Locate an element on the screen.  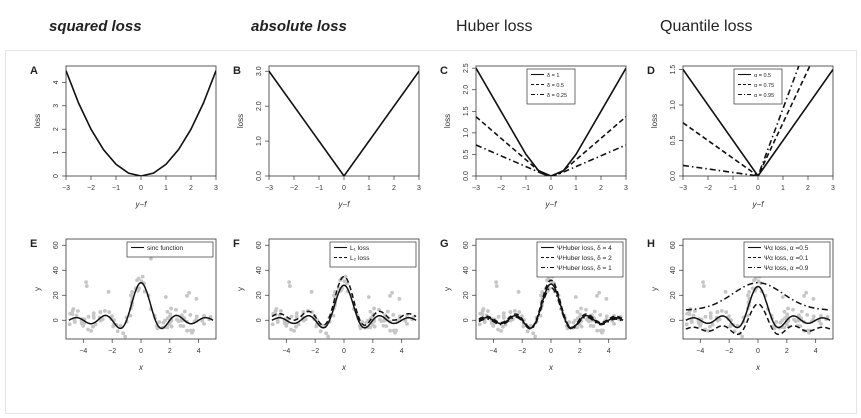
y-axis-label: y is located at coordinates (240, 289).